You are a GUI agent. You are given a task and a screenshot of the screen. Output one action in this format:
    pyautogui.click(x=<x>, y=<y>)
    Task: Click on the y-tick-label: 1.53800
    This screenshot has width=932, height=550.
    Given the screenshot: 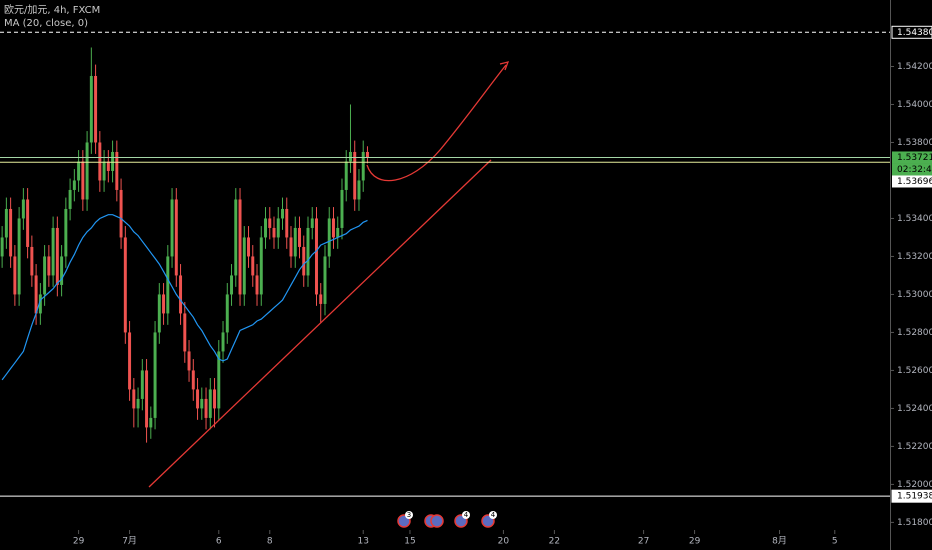 What is the action you would take?
    pyautogui.click(x=914, y=143)
    